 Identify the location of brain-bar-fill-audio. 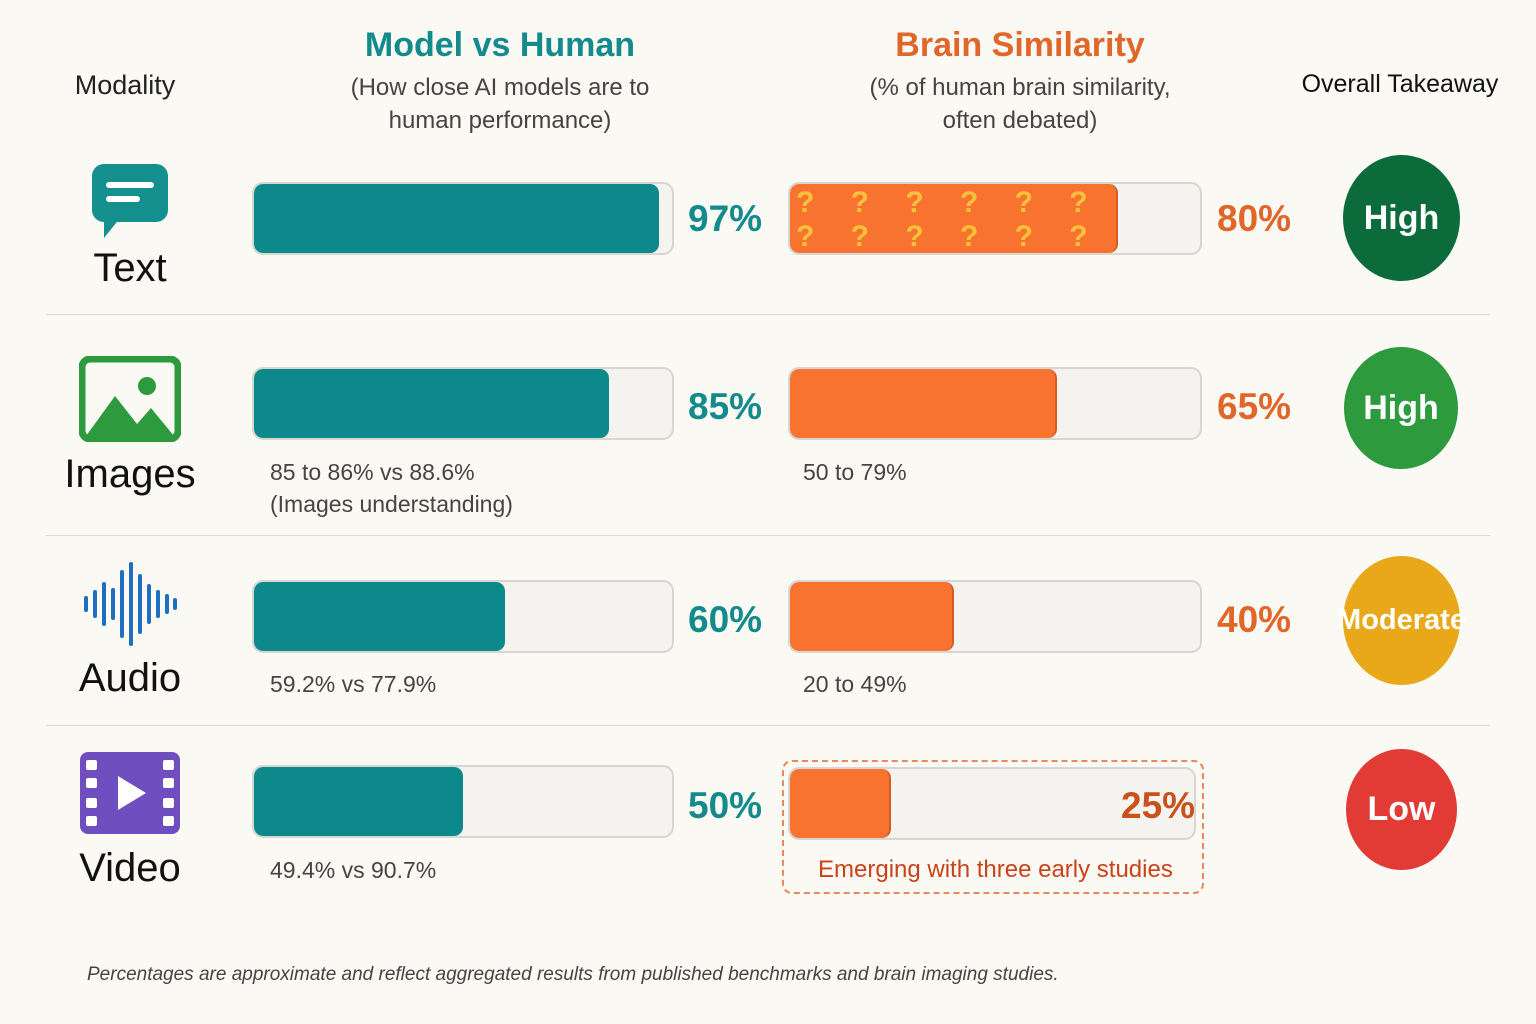
(872, 616).